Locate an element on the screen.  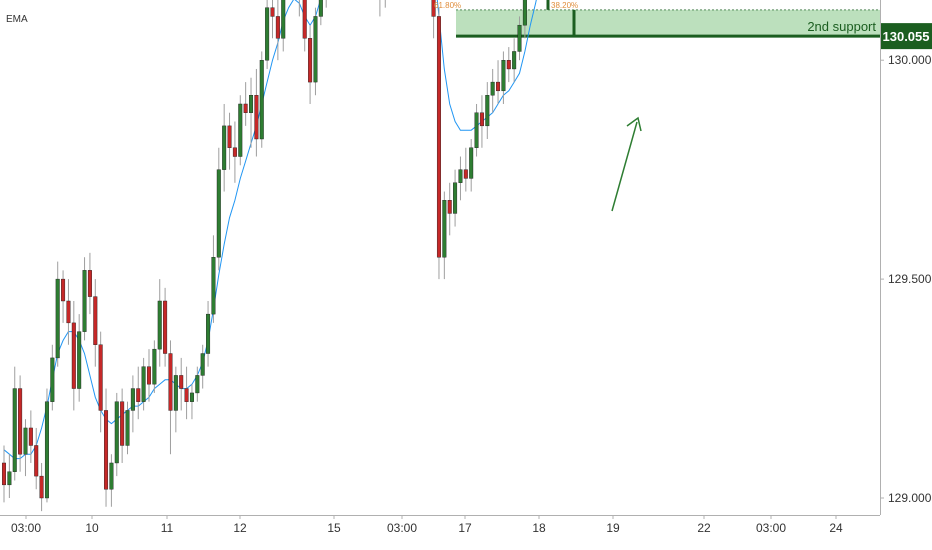
ema-legend-label: EMA is located at coordinates (17, 19).